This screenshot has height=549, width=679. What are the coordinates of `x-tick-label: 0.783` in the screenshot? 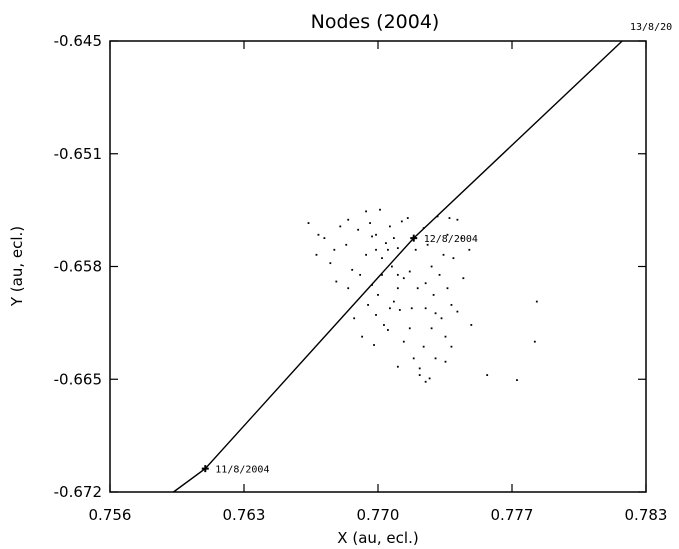 It's located at (646, 515).